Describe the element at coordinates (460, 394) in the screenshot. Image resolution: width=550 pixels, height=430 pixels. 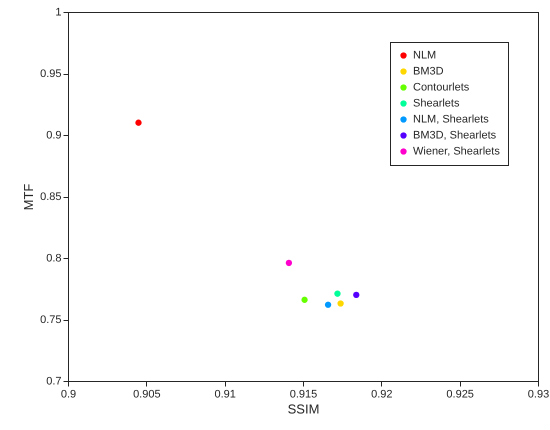
I see `x-tick-label: 0.925` at that location.